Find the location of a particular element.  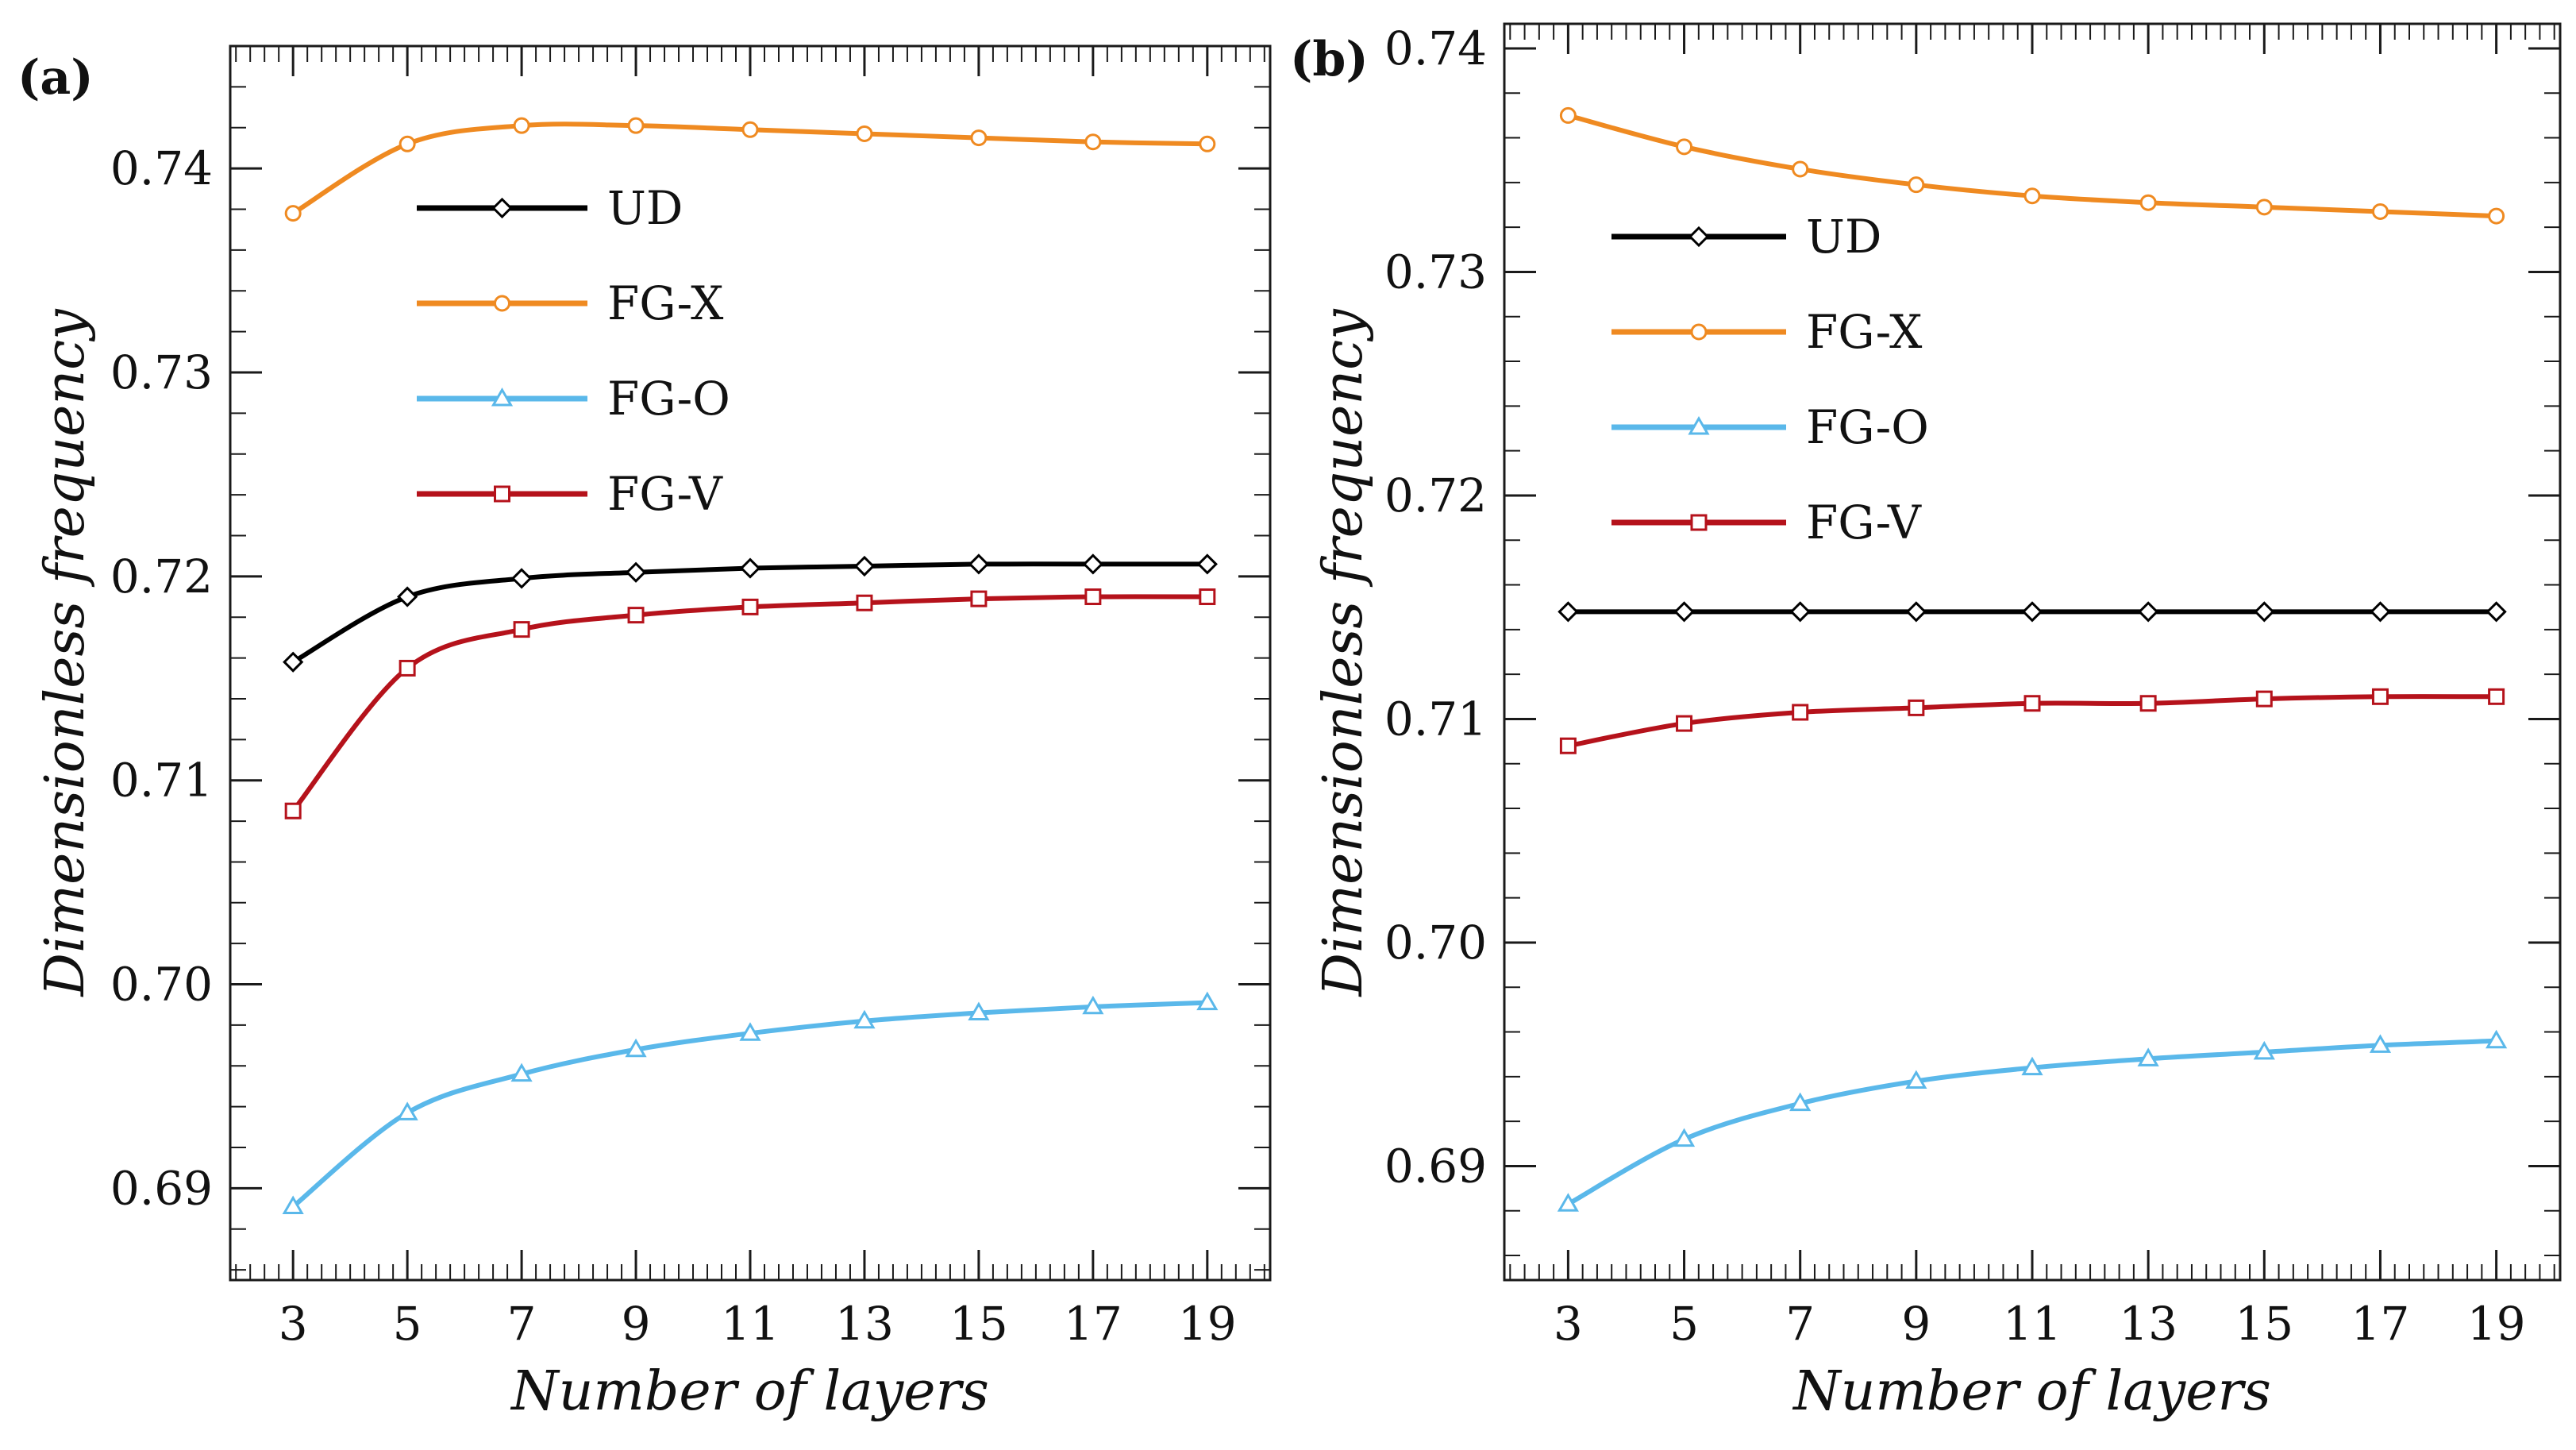

legend-label-fg-x: FG-X is located at coordinates (1864, 332).